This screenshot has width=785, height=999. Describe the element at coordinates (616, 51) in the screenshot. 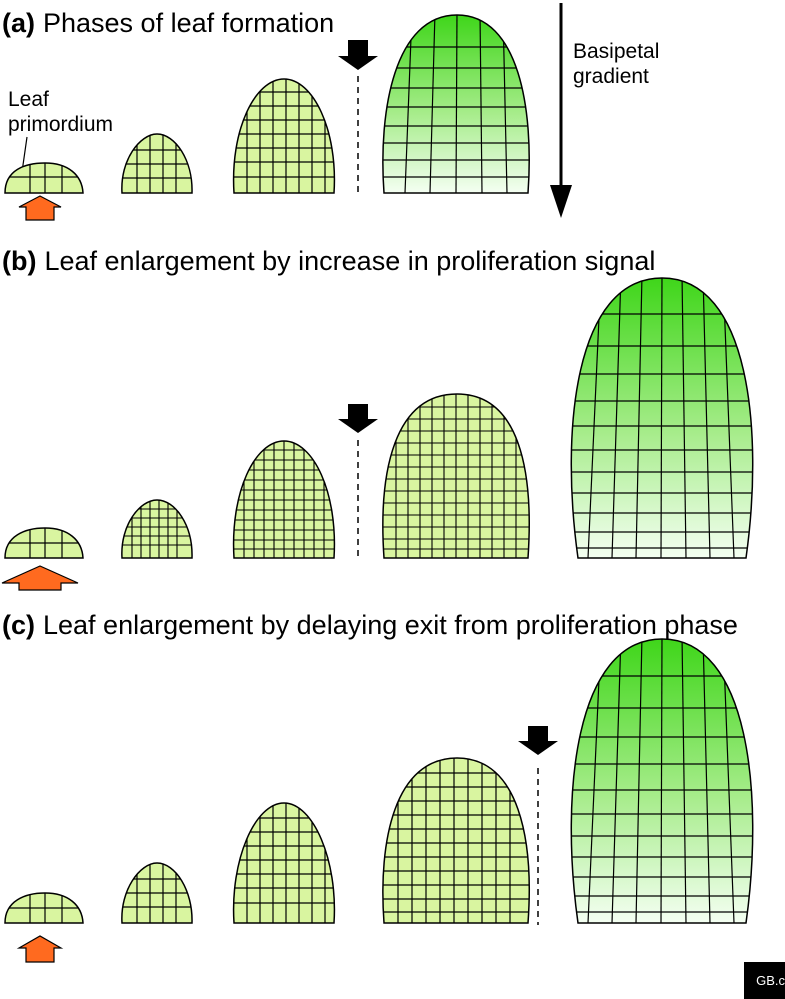

I see `gradient-label-line1: Basipetal` at that location.